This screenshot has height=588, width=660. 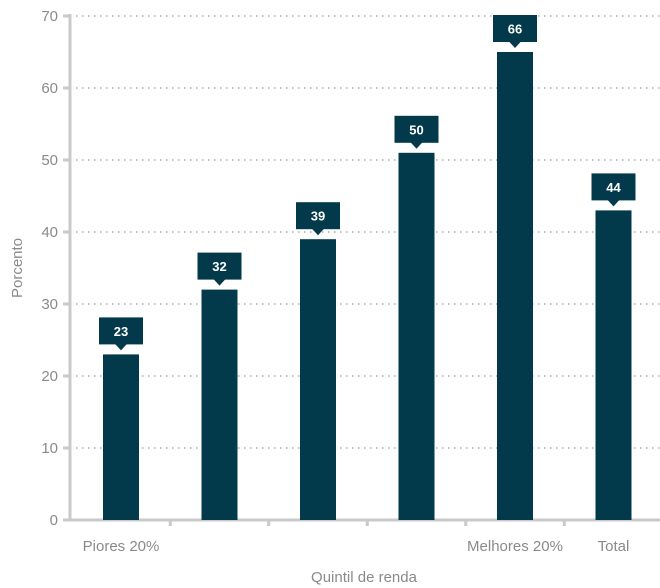 What do you see at coordinates (49, 232) in the screenshot?
I see `y-tick-label: 40` at bounding box center [49, 232].